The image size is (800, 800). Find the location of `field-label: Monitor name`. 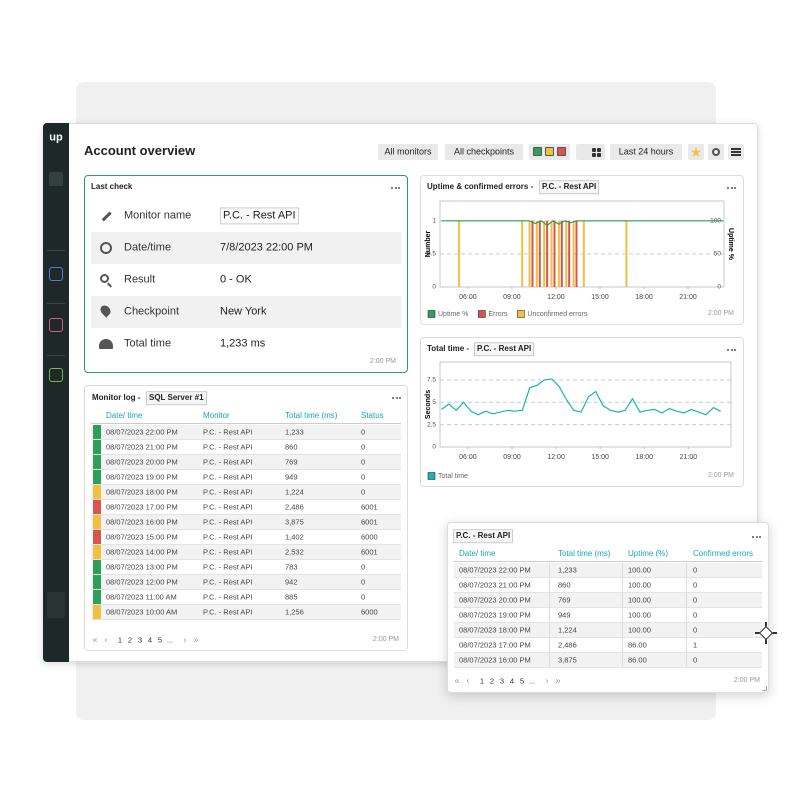

field-label: Monitor name is located at coordinates (158, 215).